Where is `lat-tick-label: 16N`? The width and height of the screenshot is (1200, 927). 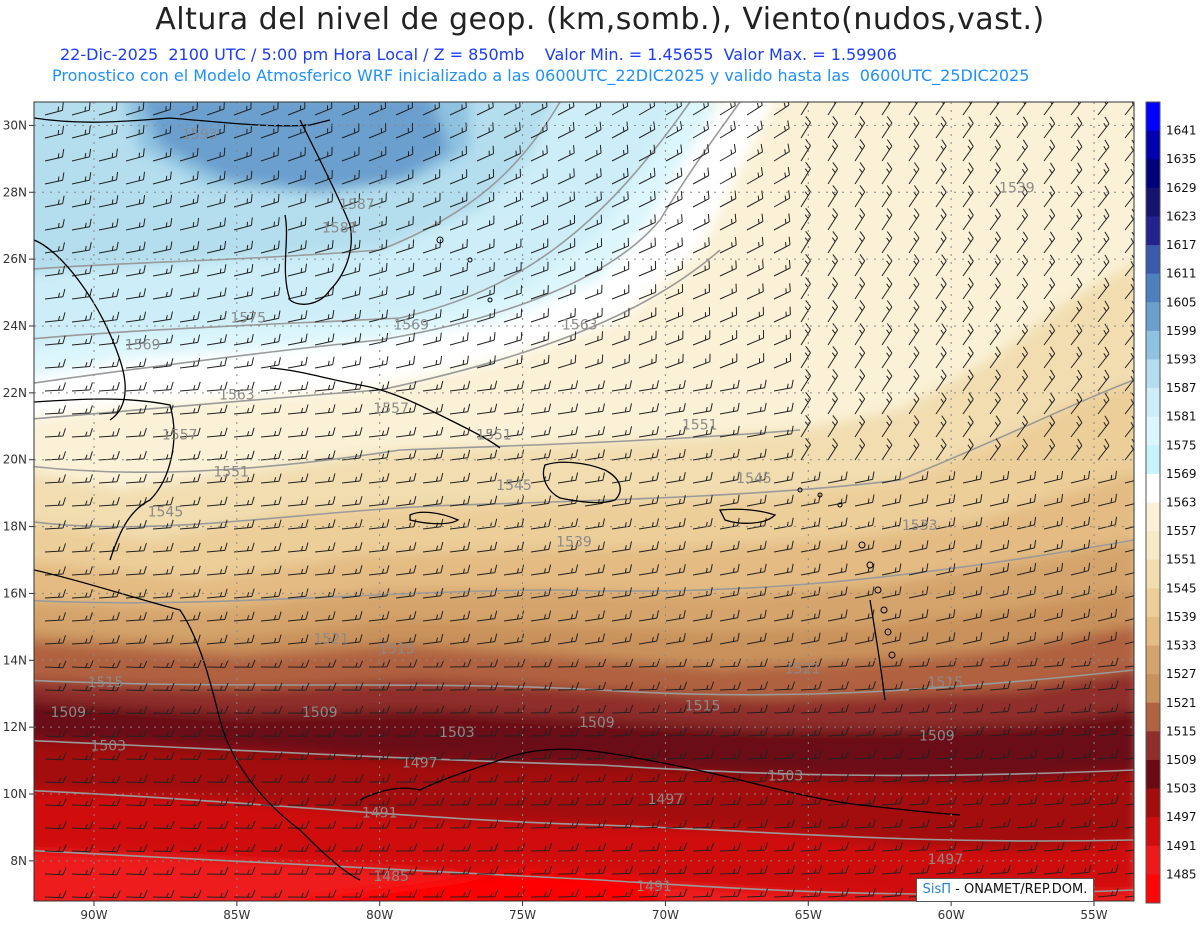 lat-tick-label: 16N is located at coordinates (15, 593).